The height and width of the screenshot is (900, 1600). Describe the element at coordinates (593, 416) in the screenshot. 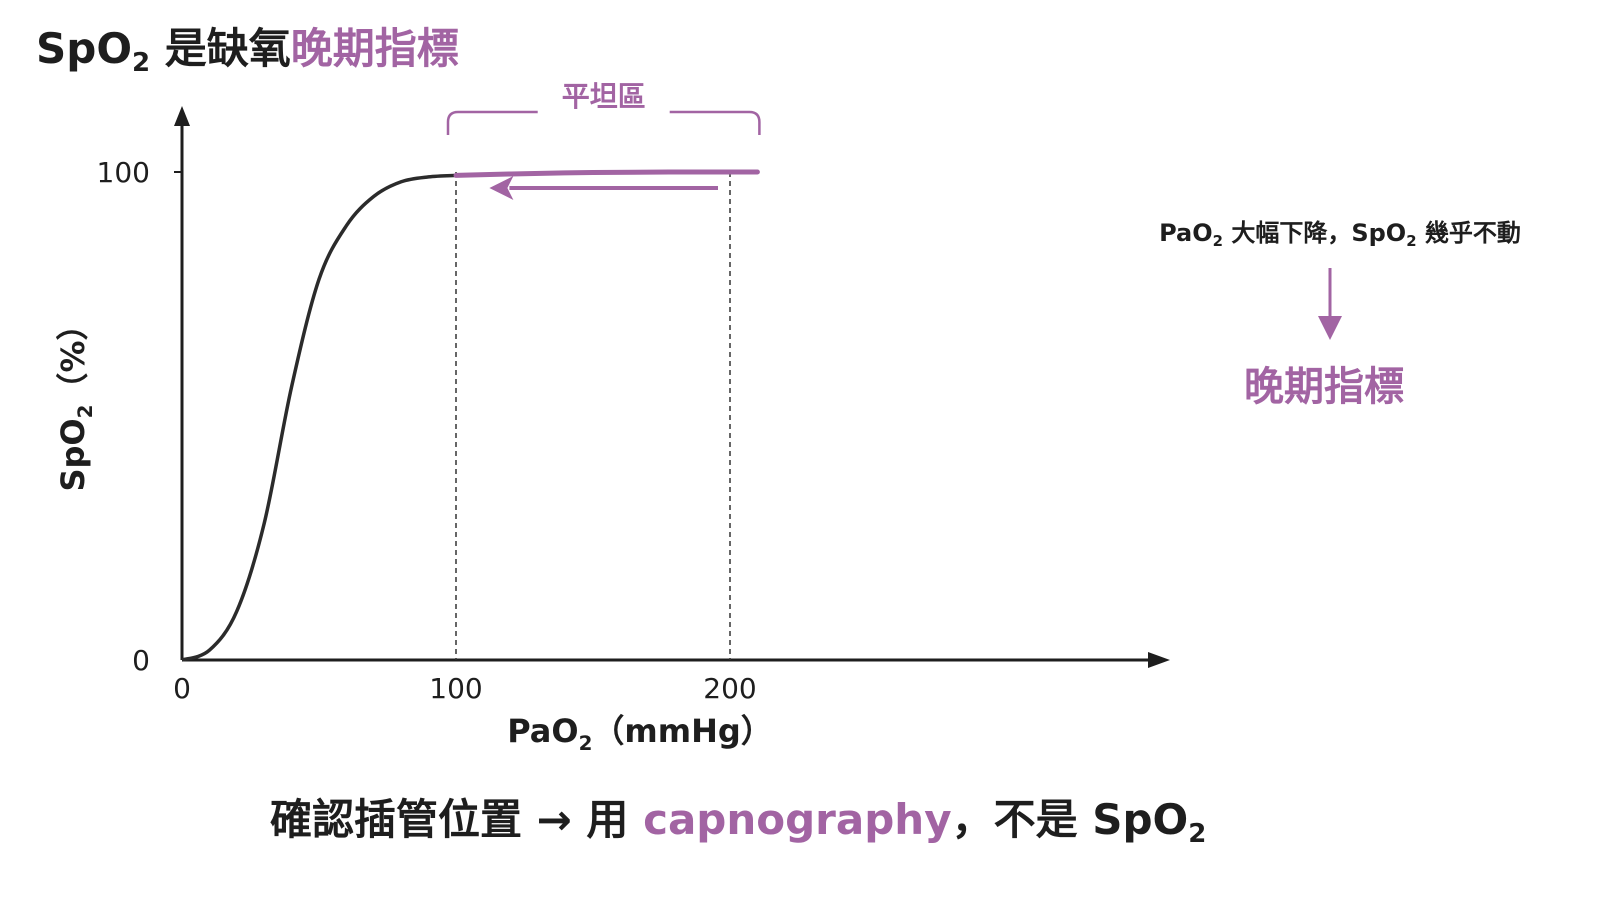

I see `reference-lines` at that location.